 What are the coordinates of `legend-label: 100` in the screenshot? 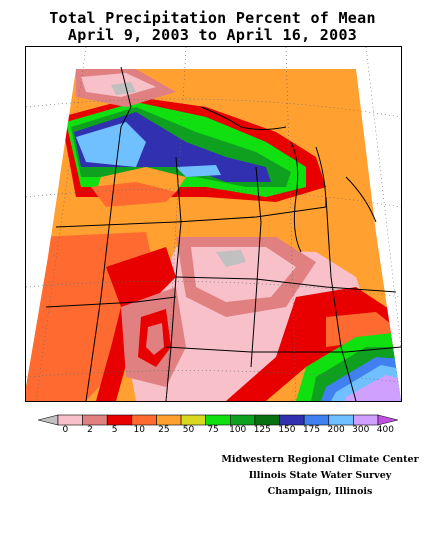 It's located at (238, 430).